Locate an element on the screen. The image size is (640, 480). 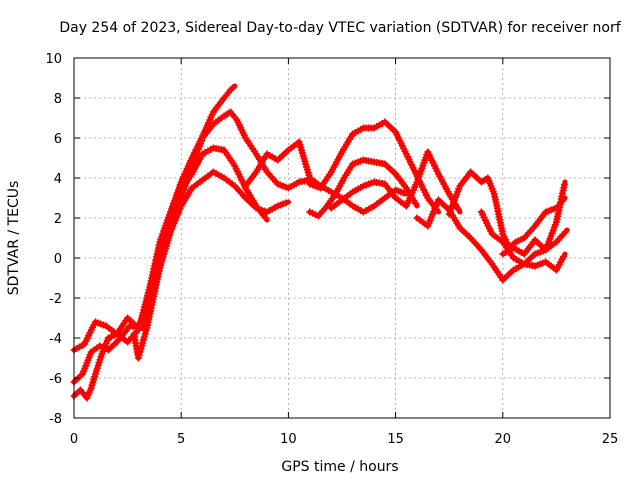
y-tick-label: 6 is located at coordinates (58, 139).